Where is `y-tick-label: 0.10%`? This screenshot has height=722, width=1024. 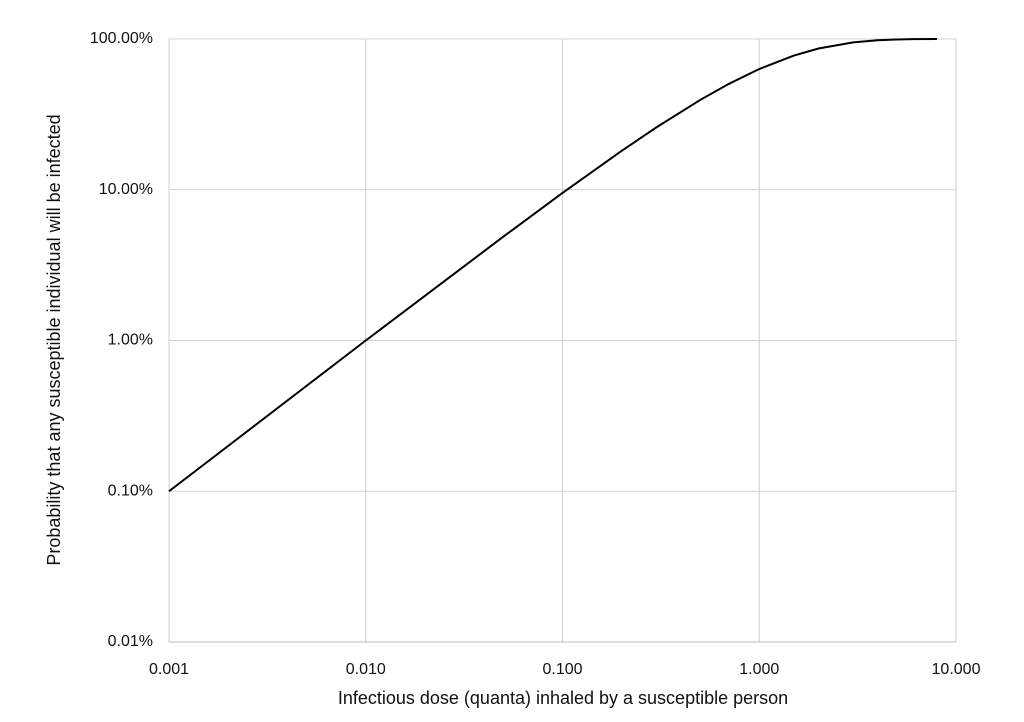 y-tick-label: 0.10% is located at coordinates (130, 490).